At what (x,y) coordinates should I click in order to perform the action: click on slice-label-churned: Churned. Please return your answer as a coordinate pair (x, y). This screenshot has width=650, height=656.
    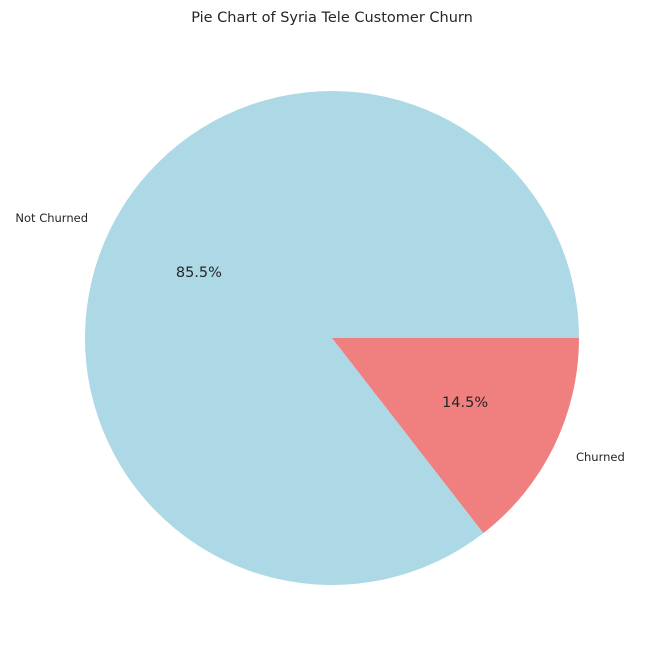
    Looking at the image, I should click on (600, 457).